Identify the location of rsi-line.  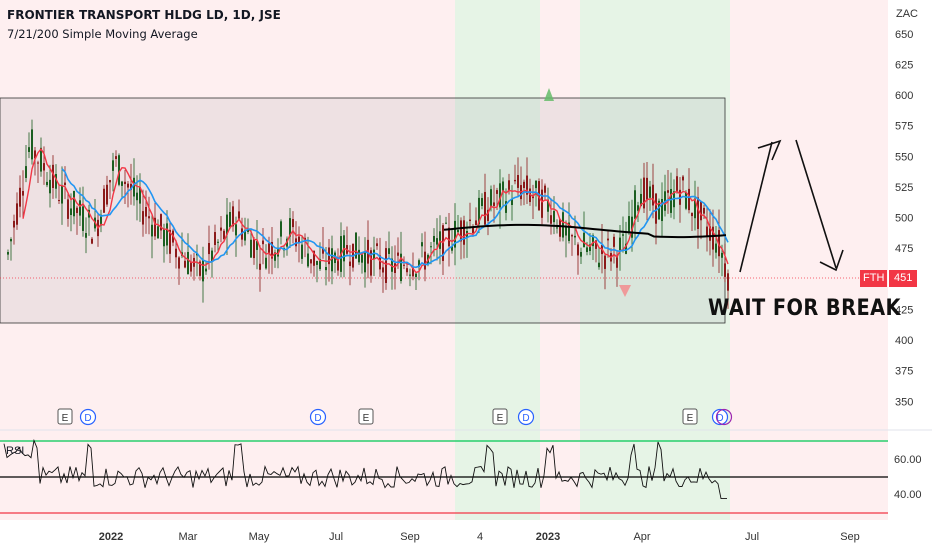
(365, 469).